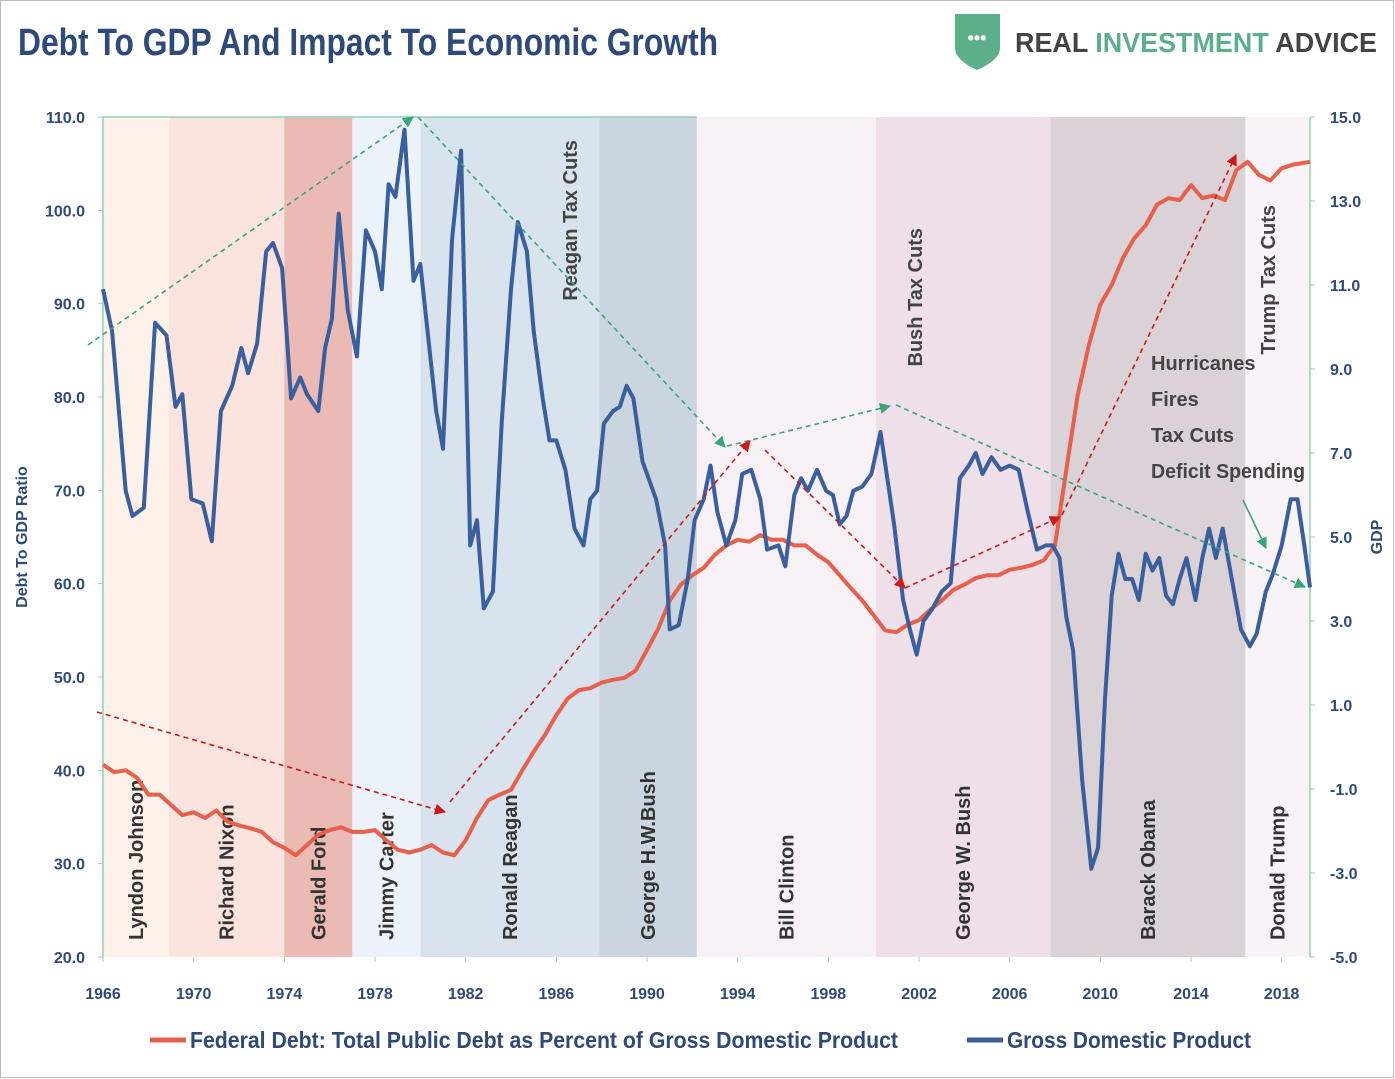 The height and width of the screenshot is (1079, 1395). Describe the element at coordinates (964, 863) in the screenshot. I see `president-label: George W. Bush` at that location.